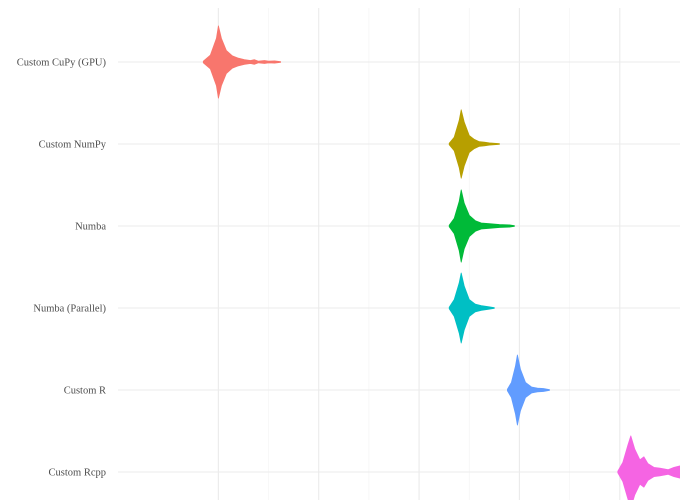  What do you see at coordinates (471, 308) in the screenshot?
I see `violin-numba-parallel` at bounding box center [471, 308].